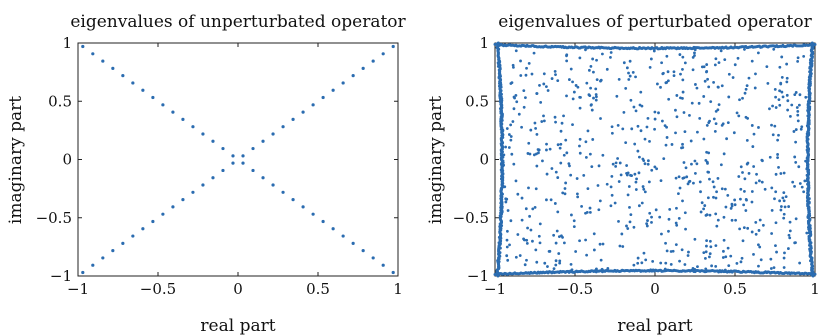  I want to click on x-tick-label: 1, so click(815, 289).